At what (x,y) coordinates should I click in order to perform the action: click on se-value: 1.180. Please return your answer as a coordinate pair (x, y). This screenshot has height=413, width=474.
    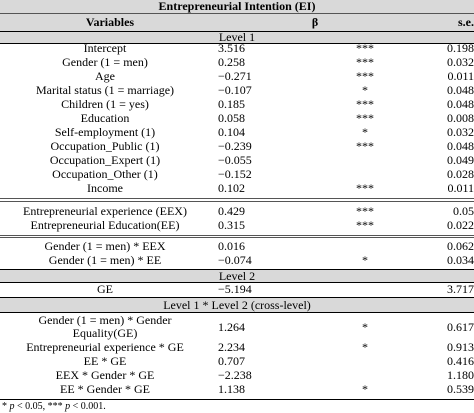
    Looking at the image, I should click on (460, 375).